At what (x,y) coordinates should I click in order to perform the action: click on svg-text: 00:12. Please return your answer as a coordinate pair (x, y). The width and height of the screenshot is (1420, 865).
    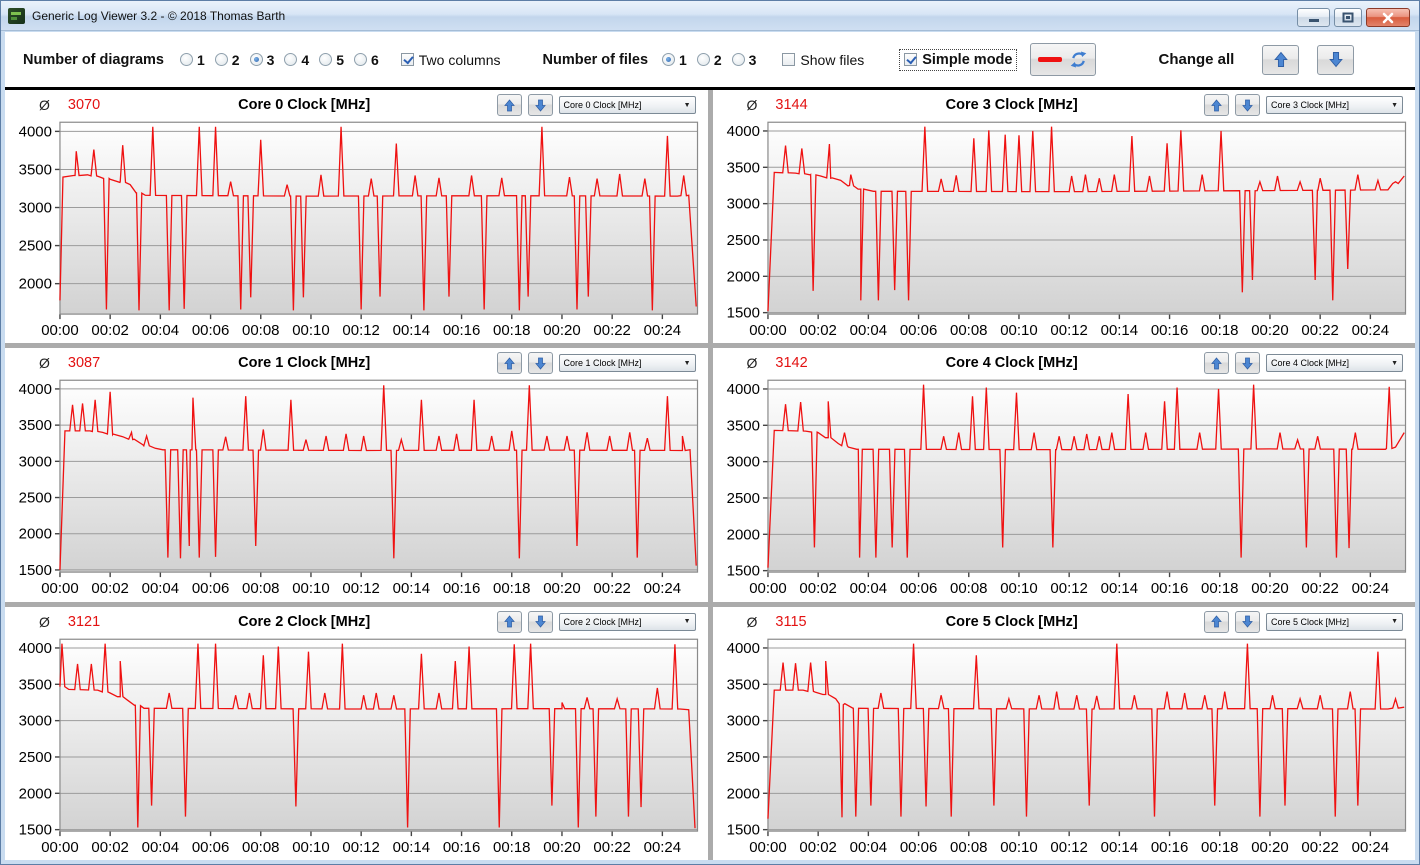
    Looking at the image, I should click on (1068, 847).